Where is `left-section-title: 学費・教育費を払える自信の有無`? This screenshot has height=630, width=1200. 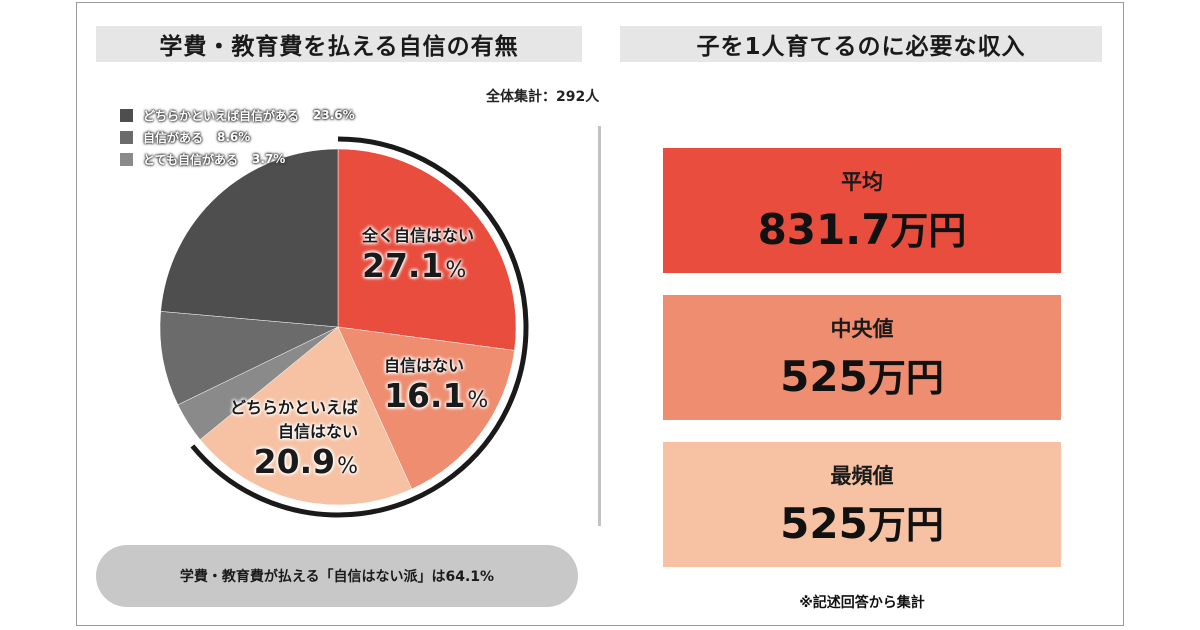
left-section-title: 学費・教育費を払える自信の有無 is located at coordinates (339, 44).